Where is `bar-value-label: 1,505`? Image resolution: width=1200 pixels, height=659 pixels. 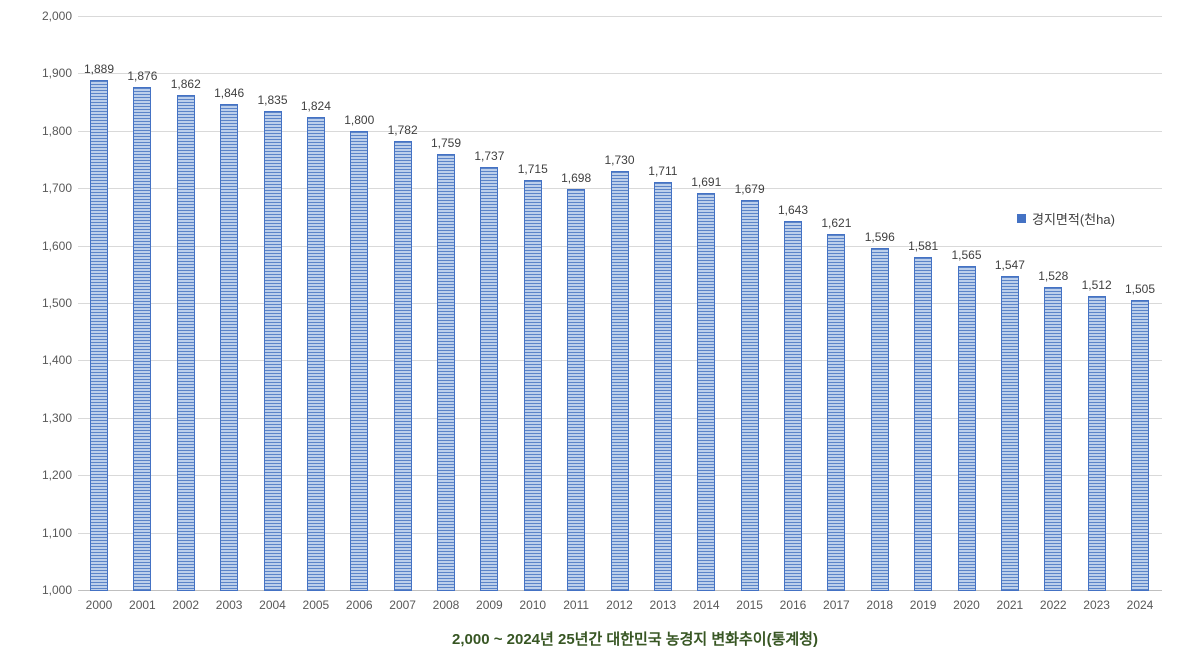
bar-value-label: 1,505 is located at coordinates (1140, 289).